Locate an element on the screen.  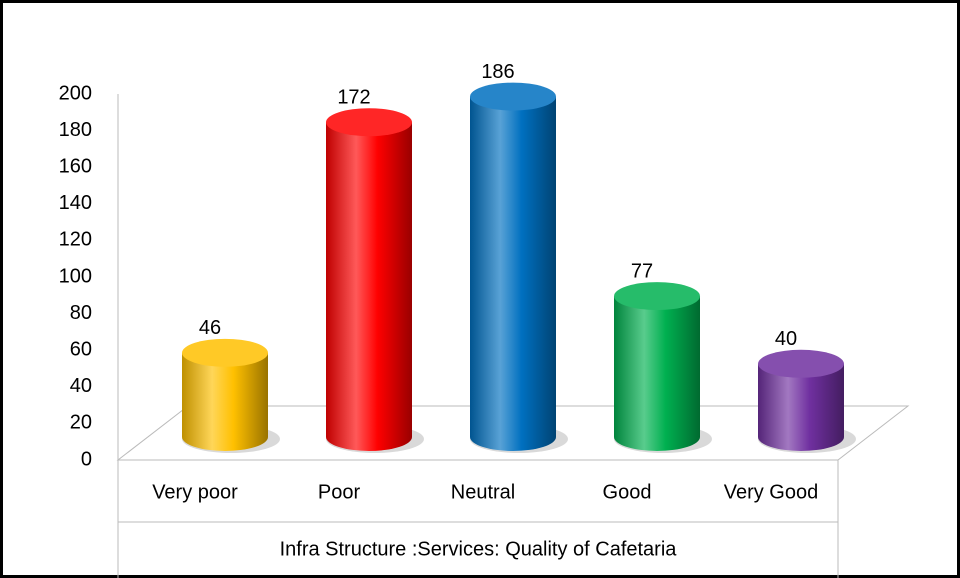
data-label: 46 is located at coordinates (210, 328).